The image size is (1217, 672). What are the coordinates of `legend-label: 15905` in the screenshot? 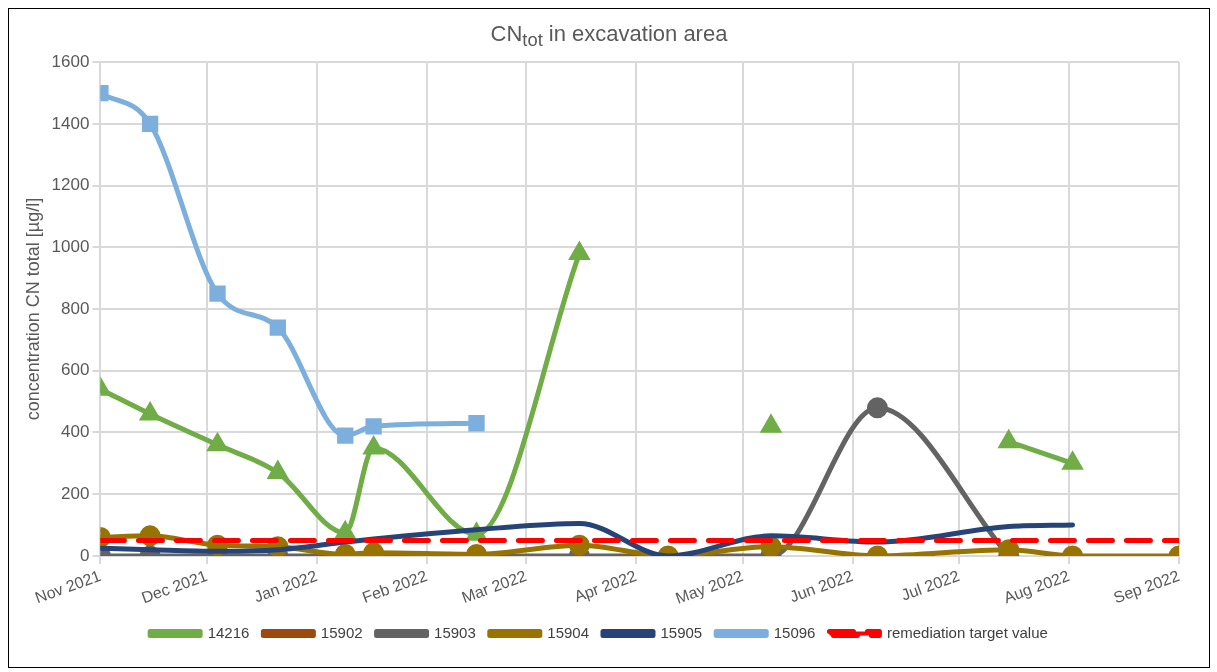 It's located at (681, 632).